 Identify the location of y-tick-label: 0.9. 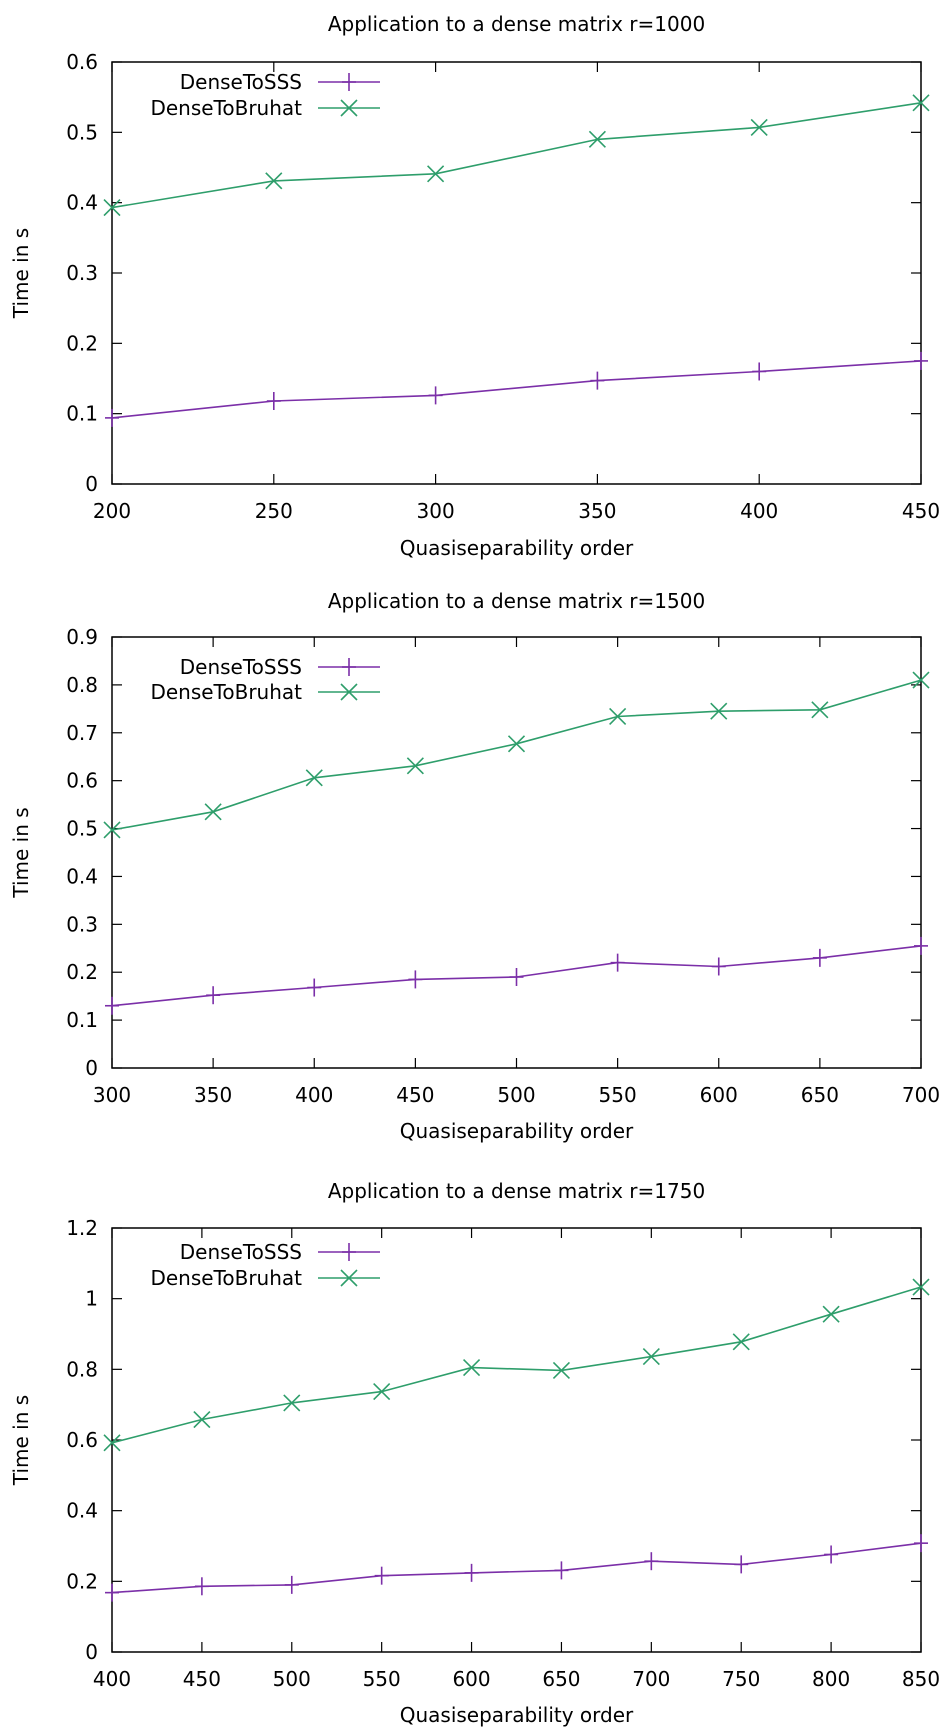
(82, 637).